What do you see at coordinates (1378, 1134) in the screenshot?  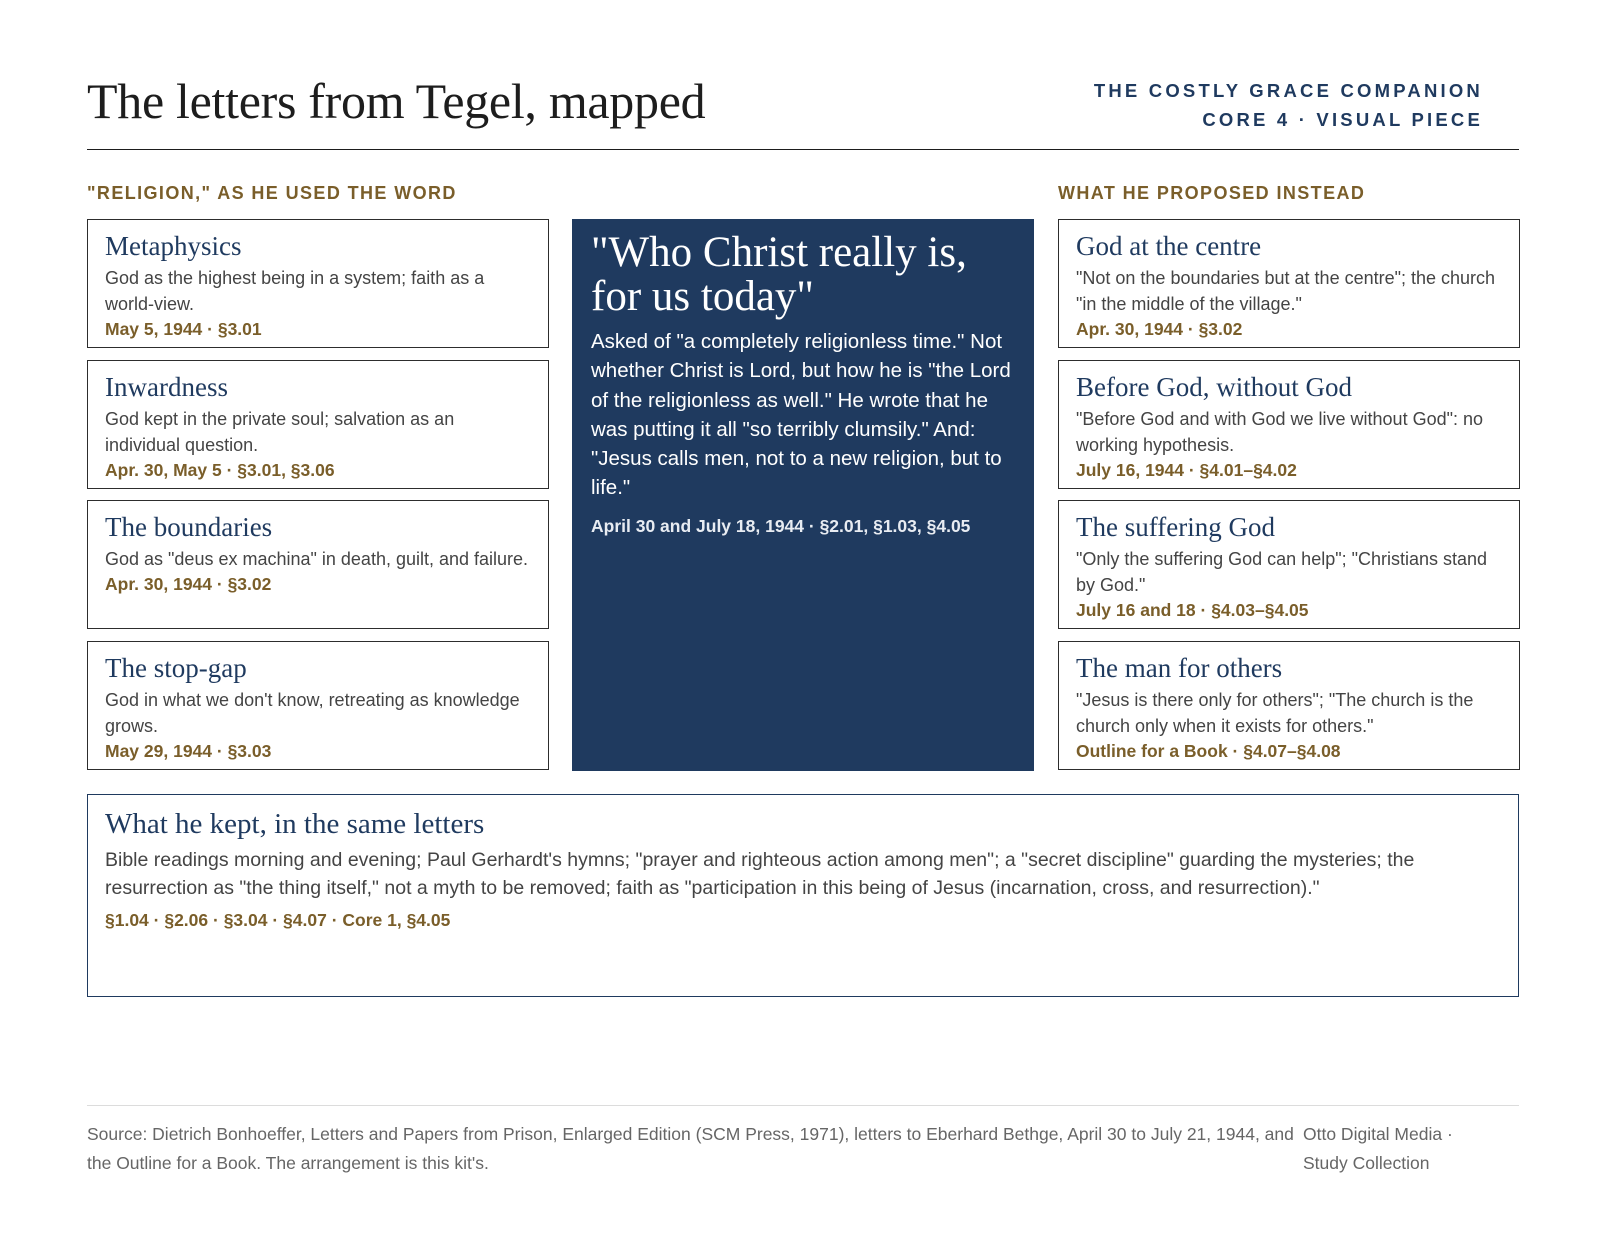 I see `credit-line-publisher: Otto Digital Media ·` at bounding box center [1378, 1134].